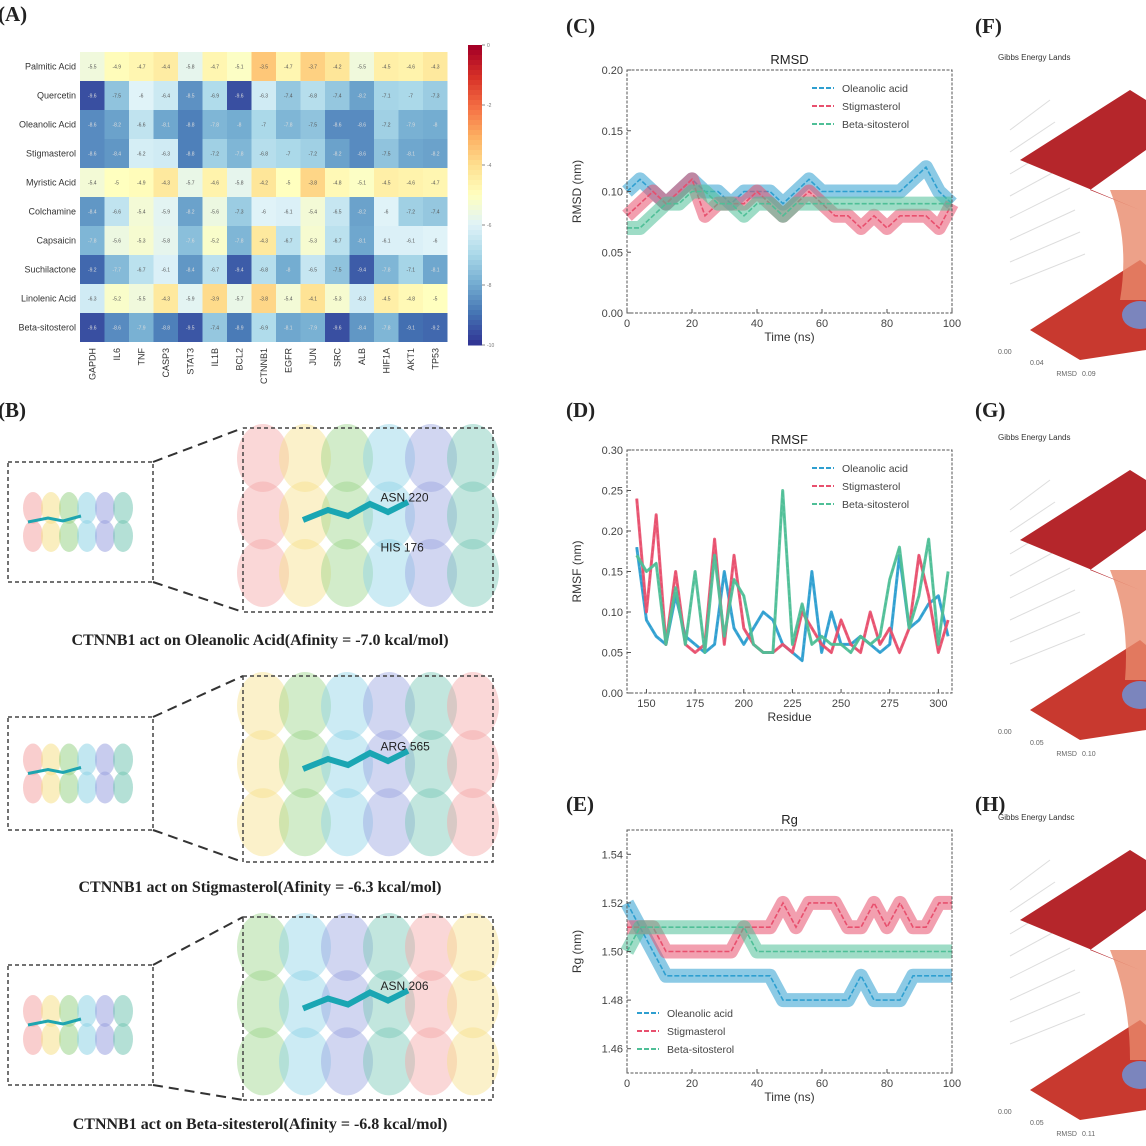 The image size is (1146, 1146). I want to click on heatmap-cell-value: -4.5, so click(386, 68).